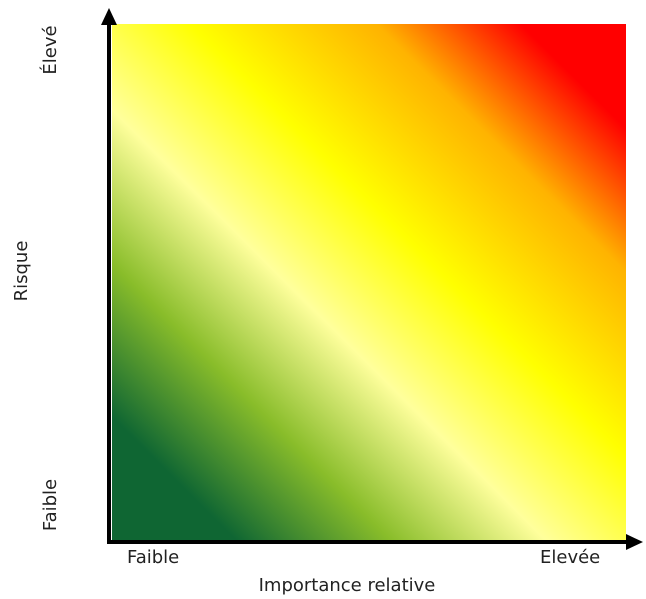  What do you see at coordinates (50, 505) in the screenshot?
I see `y-axis-low-label: Faible` at bounding box center [50, 505].